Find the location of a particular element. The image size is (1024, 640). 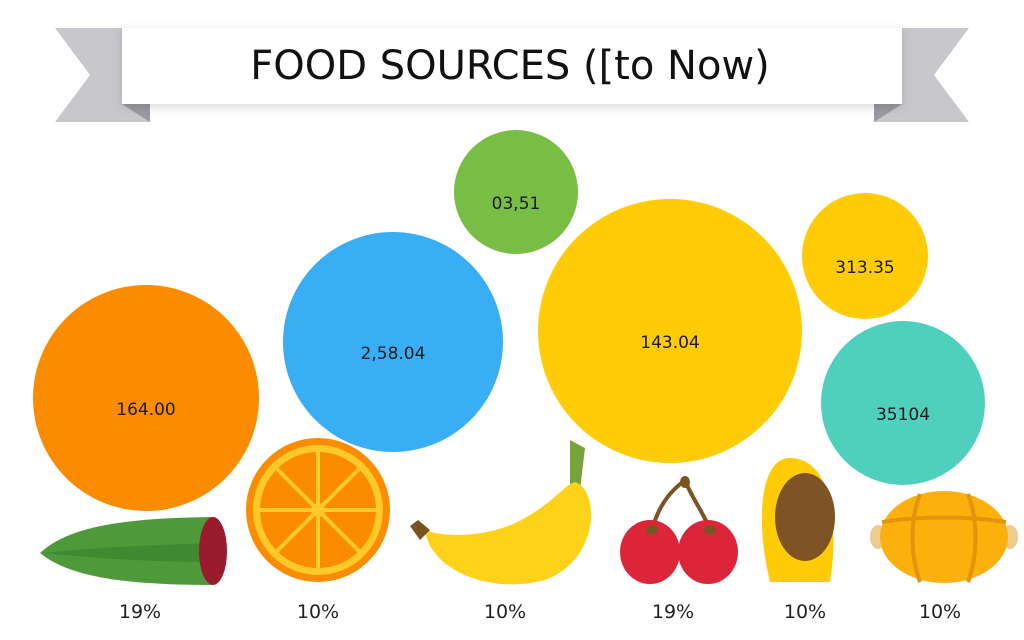

cherries-icon is located at coordinates (679, 530).